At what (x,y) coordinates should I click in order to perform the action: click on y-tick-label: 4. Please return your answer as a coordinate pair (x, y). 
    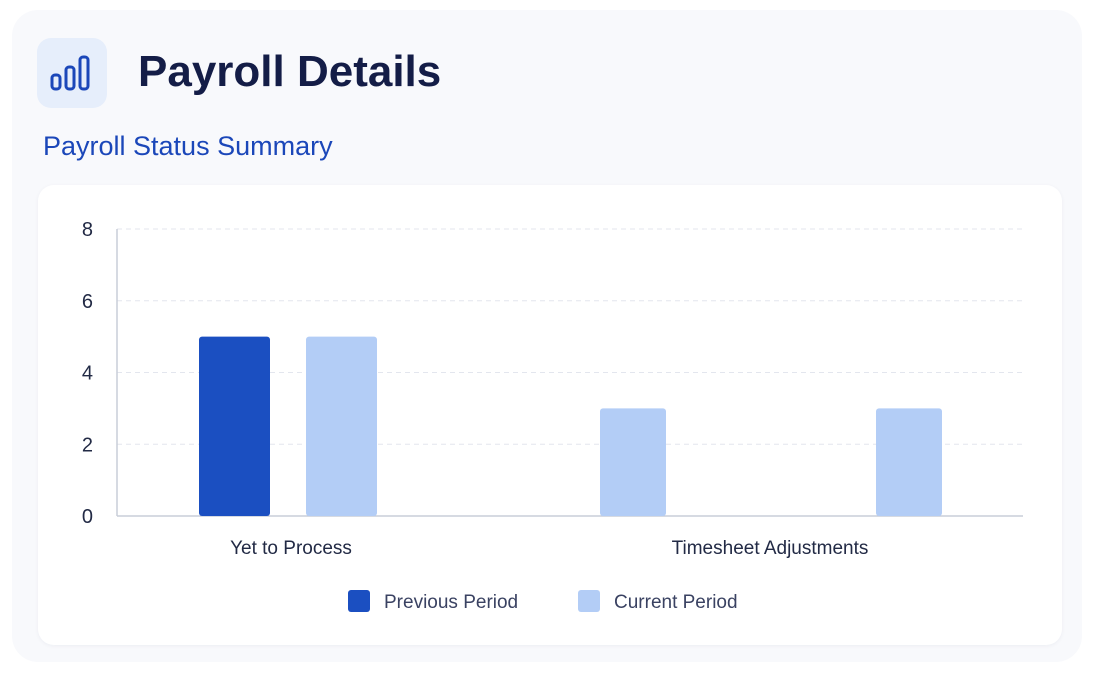
    Looking at the image, I should click on (87, 374).